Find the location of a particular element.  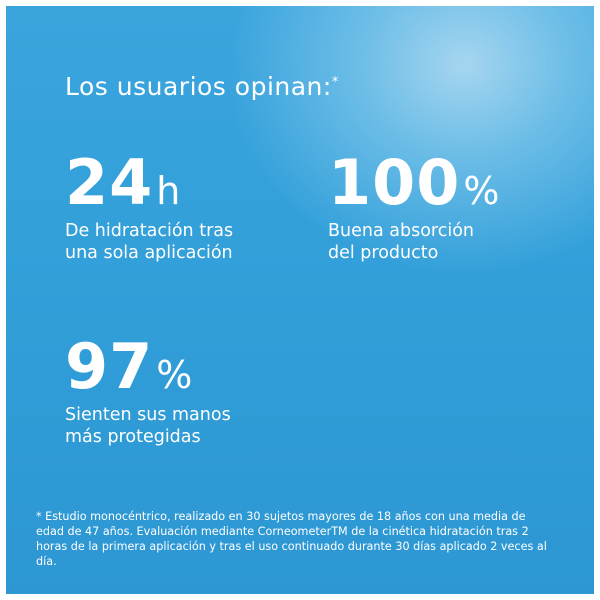

stat-protection: 97% Sienten sus manos más protegidas is located at coordinates (185, 392).